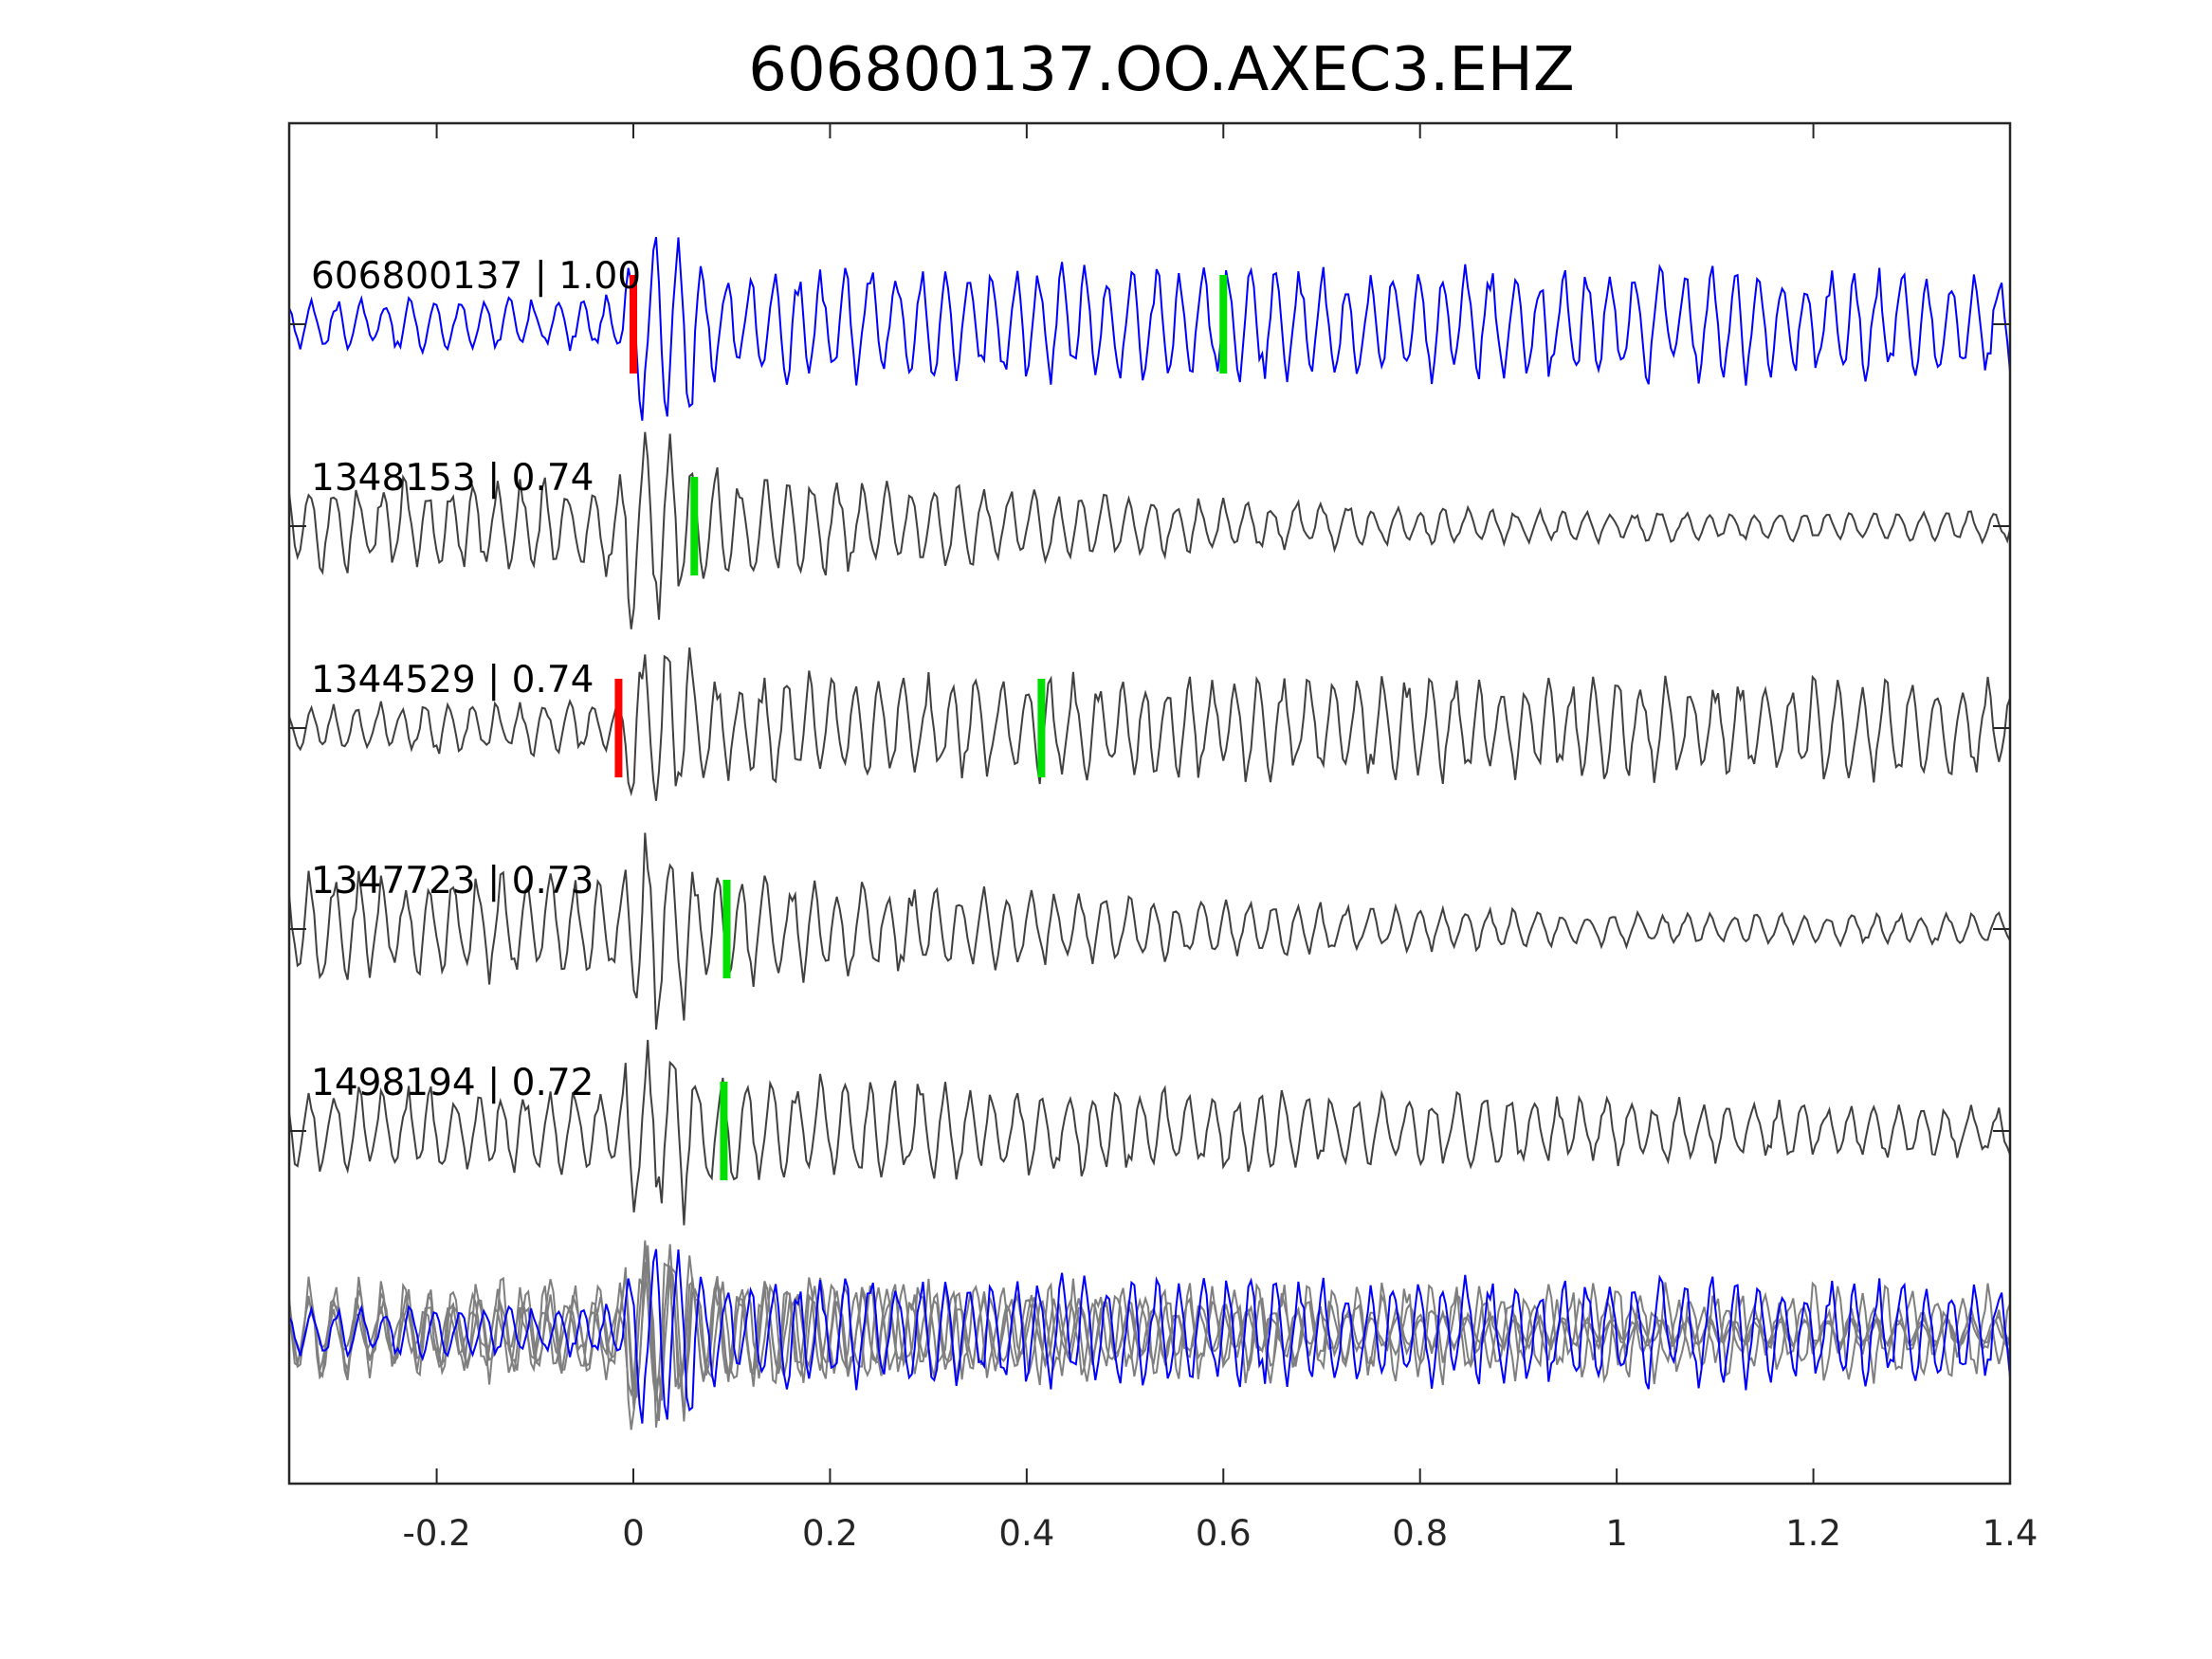 The image size is (2212, 1659). What do you see at coordinates (1616, 1533) in the screenshot?
I see `x-tick-label: 1` at bounding box center [1616, 1533].